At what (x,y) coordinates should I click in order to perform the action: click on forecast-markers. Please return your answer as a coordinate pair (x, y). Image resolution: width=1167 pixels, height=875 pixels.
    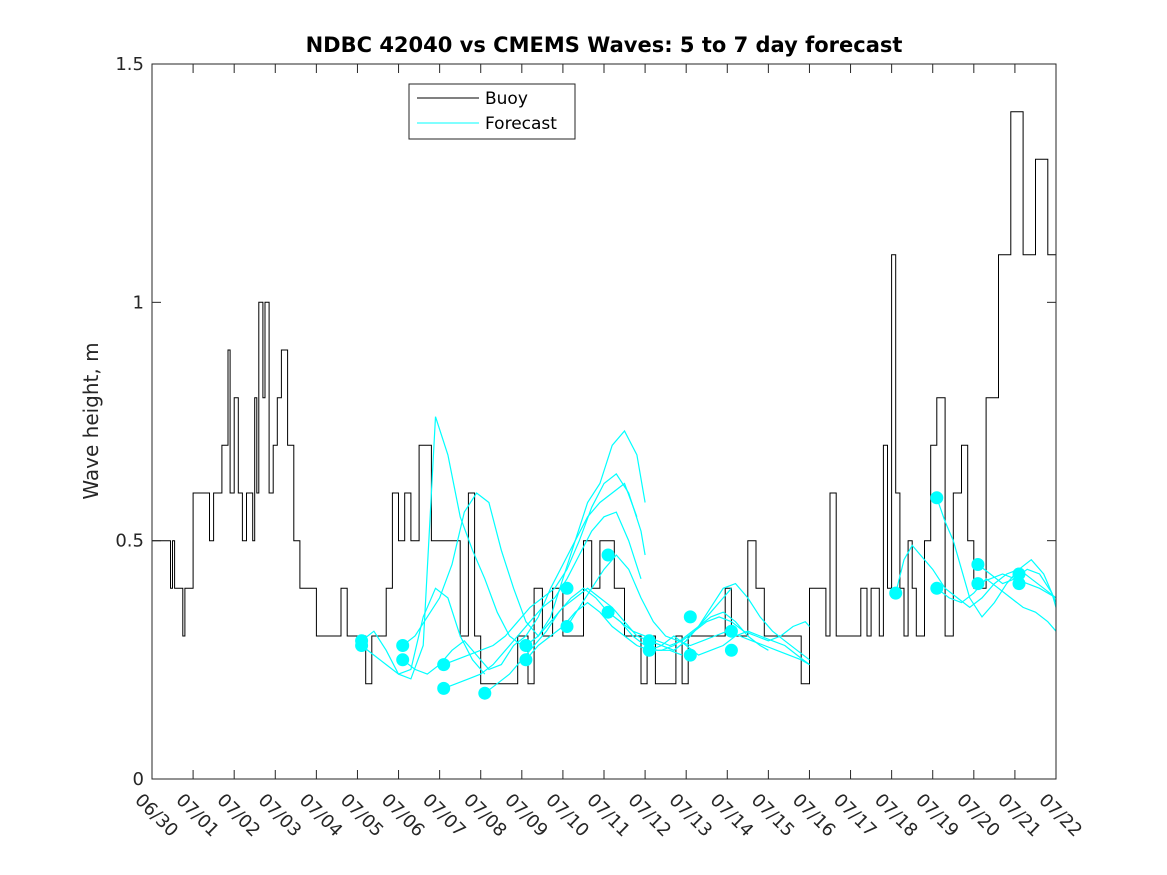
    Looking at the image, I should click on (690, 595).